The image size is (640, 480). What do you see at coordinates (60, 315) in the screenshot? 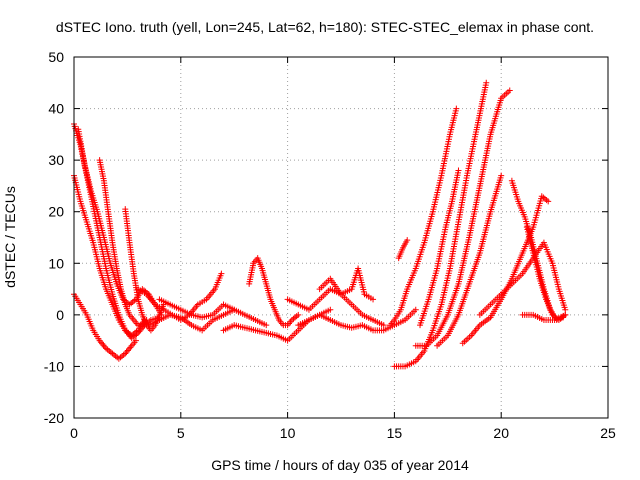
I see `y-tick-label: 0` at bounding box center [60, 315].